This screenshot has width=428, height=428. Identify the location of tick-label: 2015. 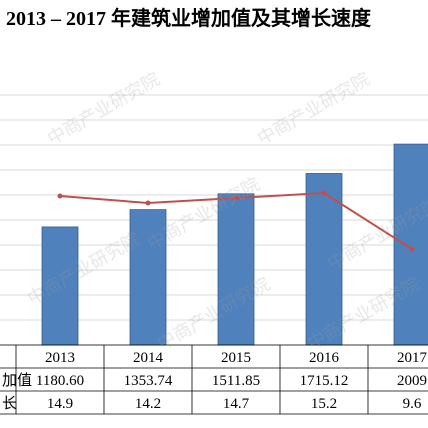
(236, 358).